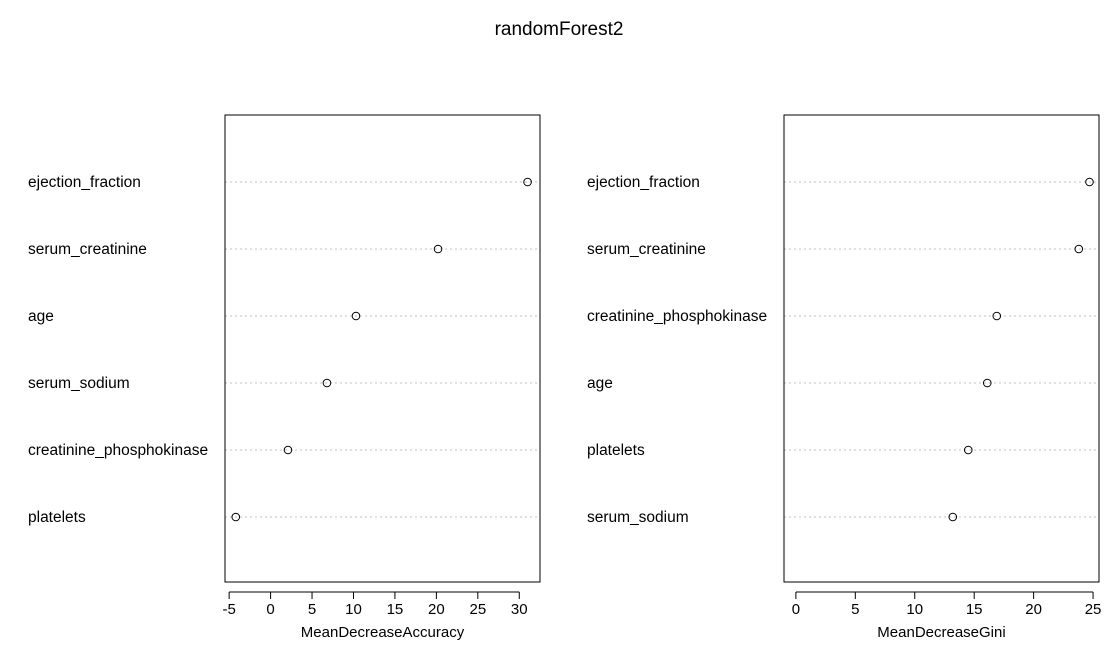 The width and height of the screenshot is (1118, 660). What do you see at coordinates (559, 29) in the screenshot?
I see `chart-title: randomForest2` at bounding box center [559, 29].